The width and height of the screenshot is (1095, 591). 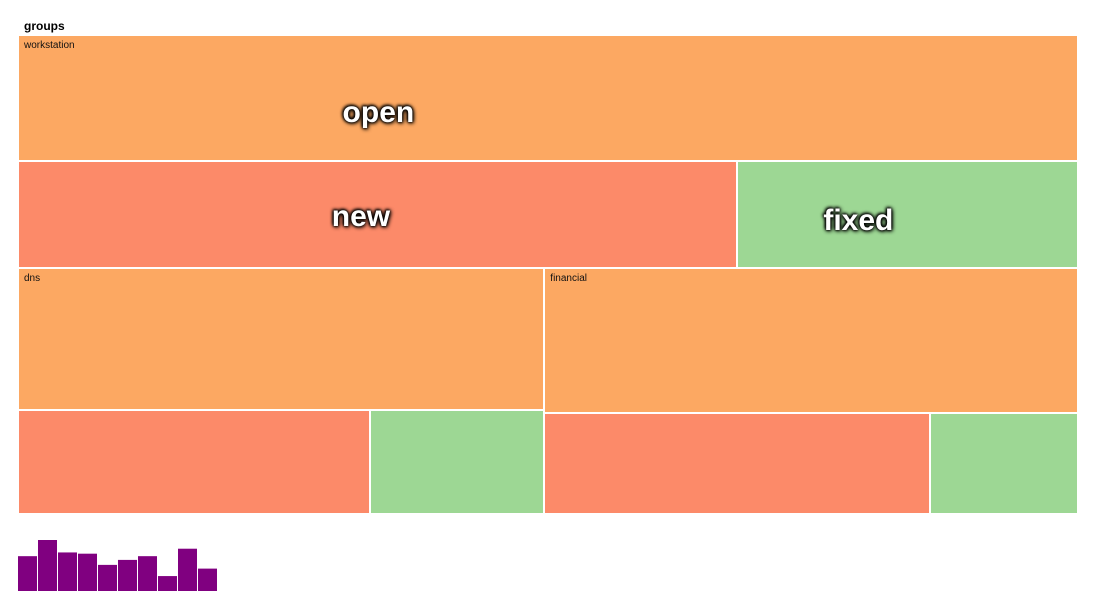 What do you see at coordinates (281, 338) in the screenshot?
I see `cell-dns-open` at bounding box center [281, 338].